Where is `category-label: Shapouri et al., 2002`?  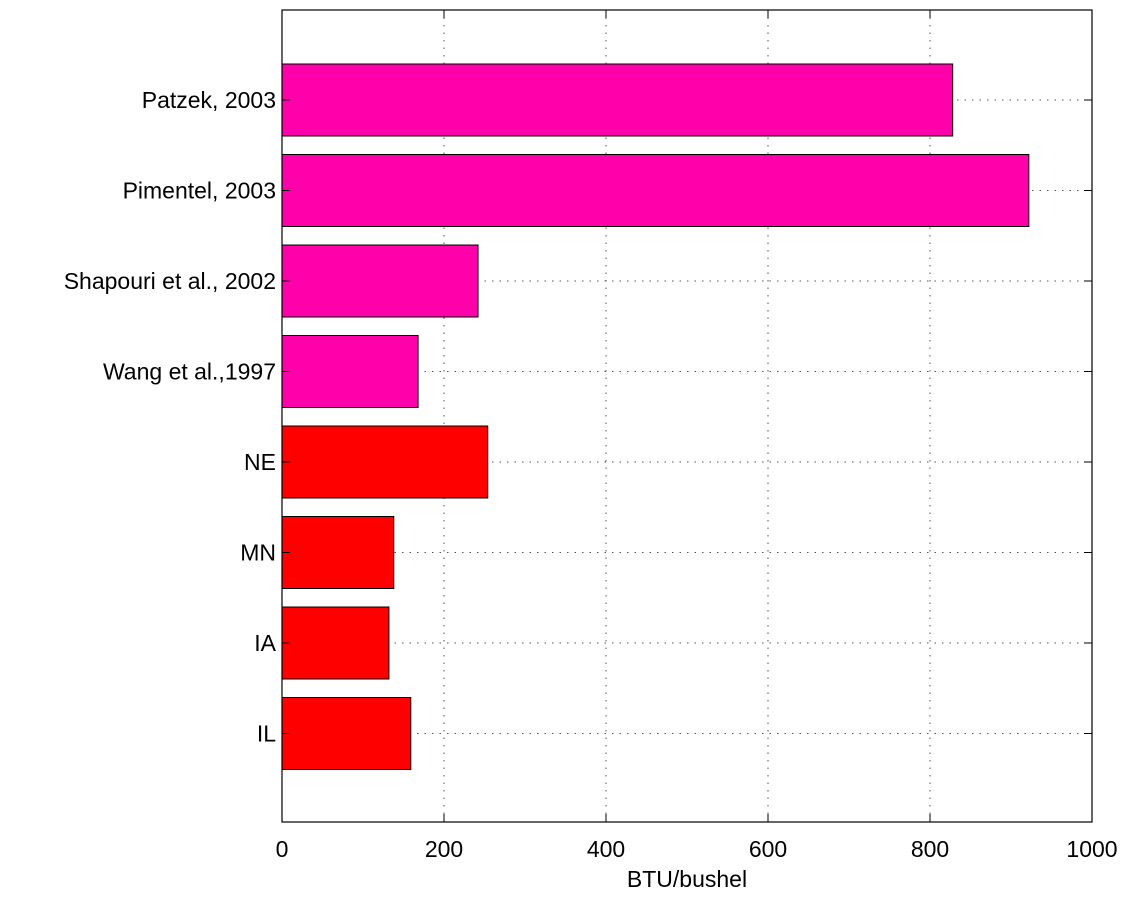 category-label: Shapouri et al., 2002 is located at coordinates (170, 281).